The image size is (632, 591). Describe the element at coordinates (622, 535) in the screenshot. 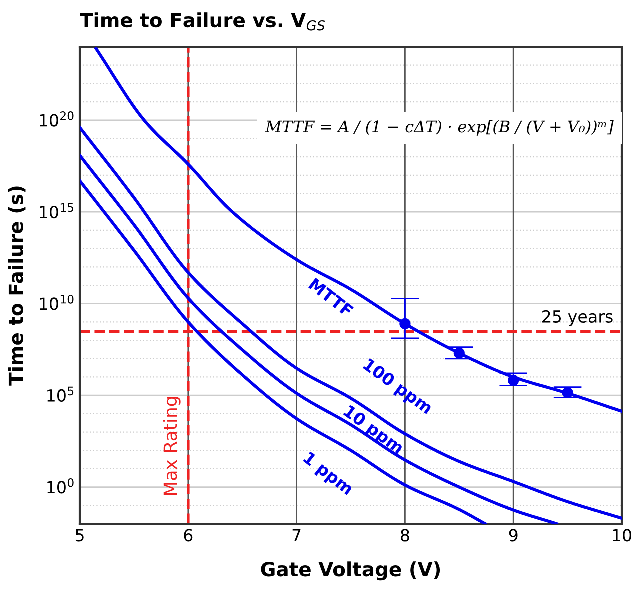

I see `x-tick-label: 10` at that location.